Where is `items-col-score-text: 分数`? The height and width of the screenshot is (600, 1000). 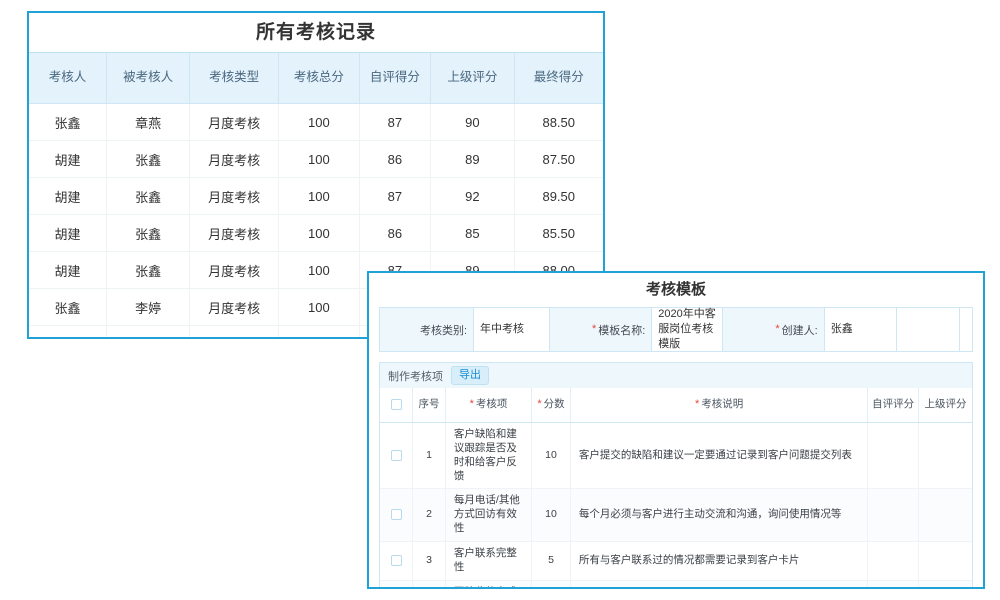 items-col-score-text: 分数 is located at coordinates (554, 404).